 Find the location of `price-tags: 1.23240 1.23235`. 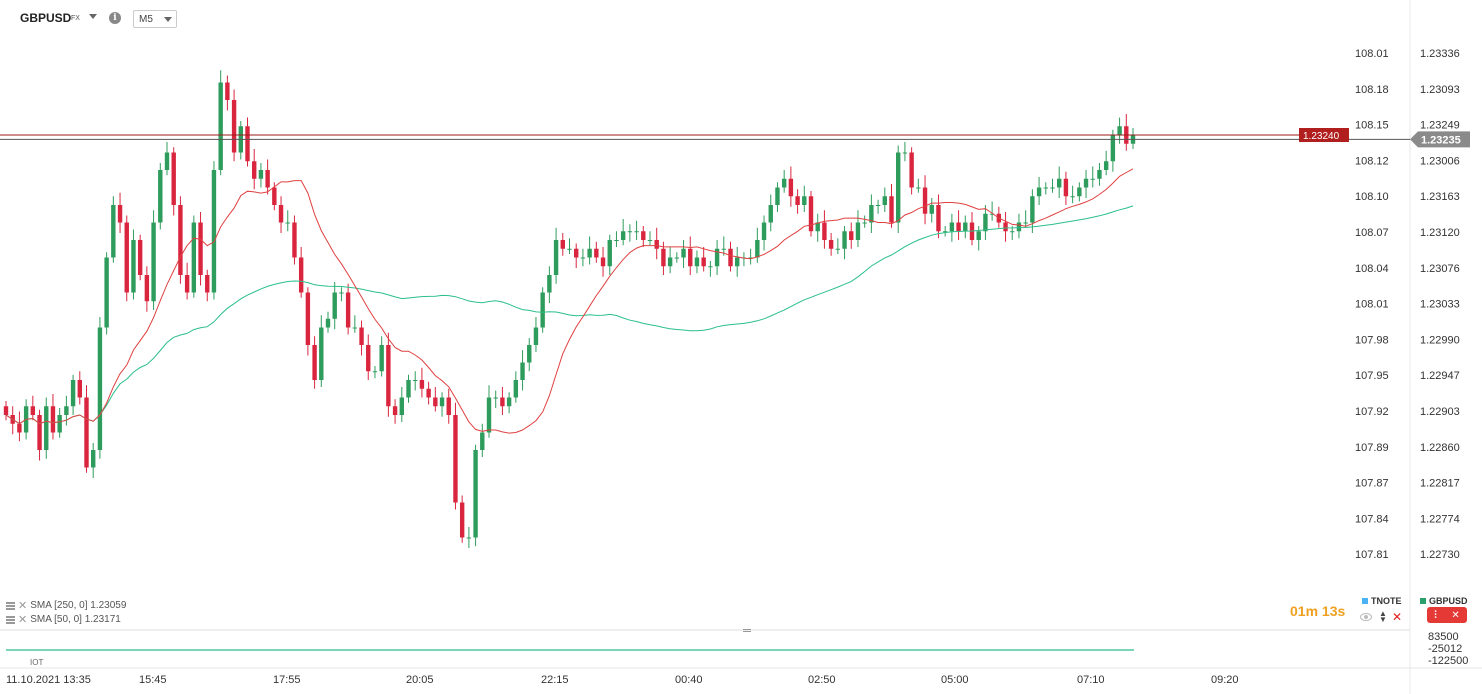

price-tags: 1.23240 1.23235 is located at coordinates (1384, 138).